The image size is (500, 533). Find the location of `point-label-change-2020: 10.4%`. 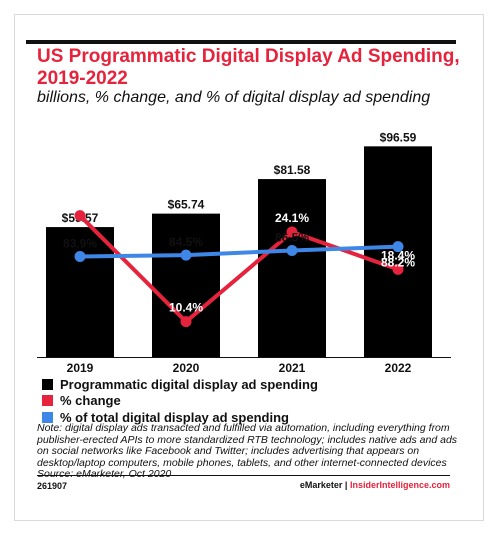

point-label-change-2020: 10.4% is located at coordinates (186, 308).